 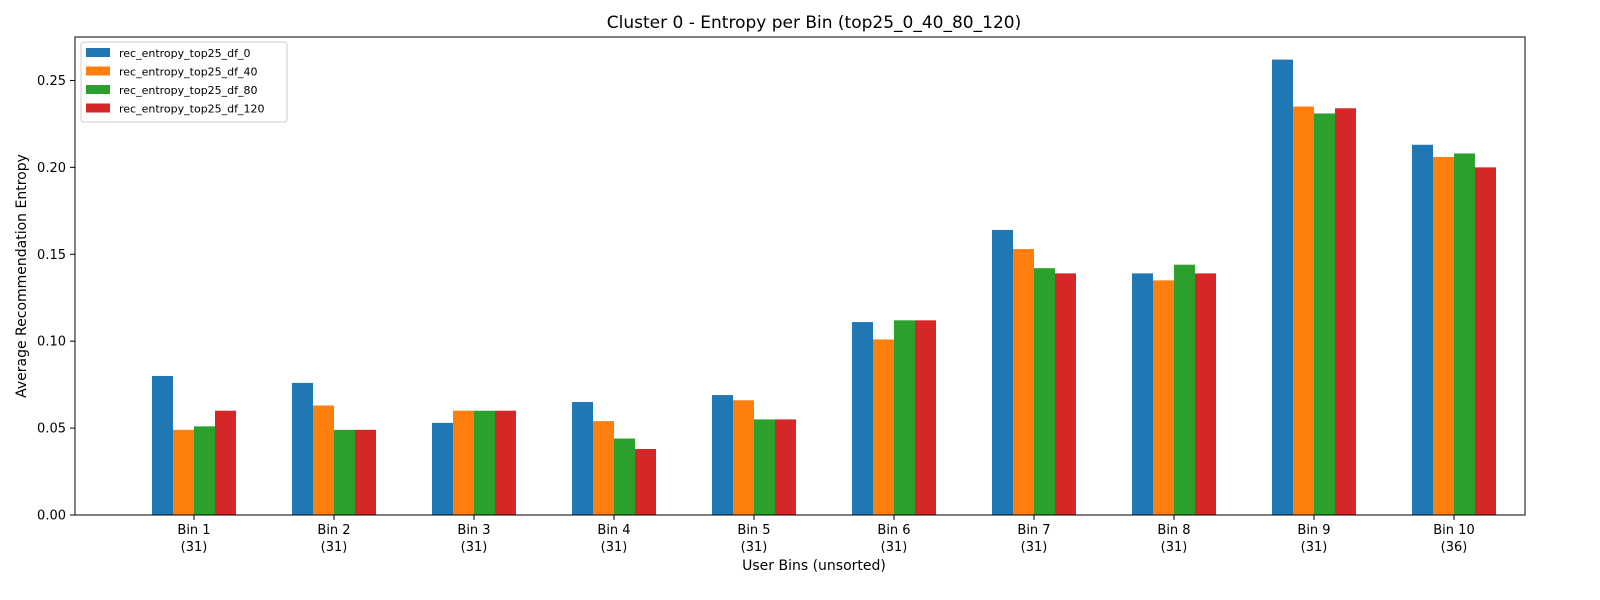 I want to click on y-tick-label: 0.25, so click(x=51, y=81).